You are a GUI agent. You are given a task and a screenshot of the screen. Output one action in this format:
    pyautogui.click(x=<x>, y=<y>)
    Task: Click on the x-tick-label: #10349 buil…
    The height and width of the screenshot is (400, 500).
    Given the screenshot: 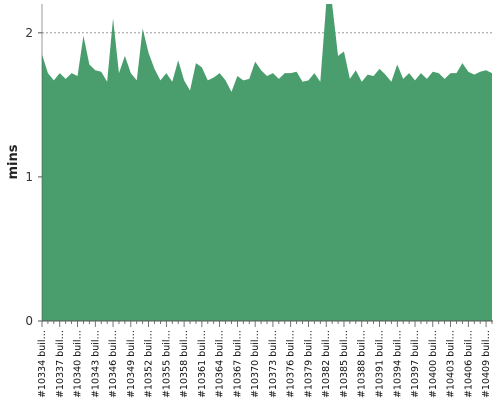 What is the action you would take?
    pyautogui.click(x=131, y=364)
    